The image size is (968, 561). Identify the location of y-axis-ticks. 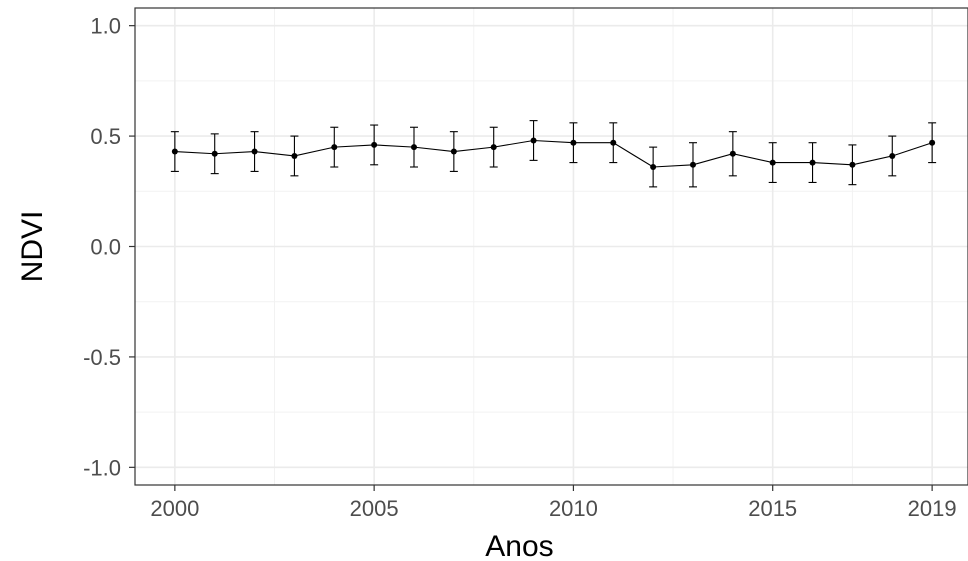
(132, 246).